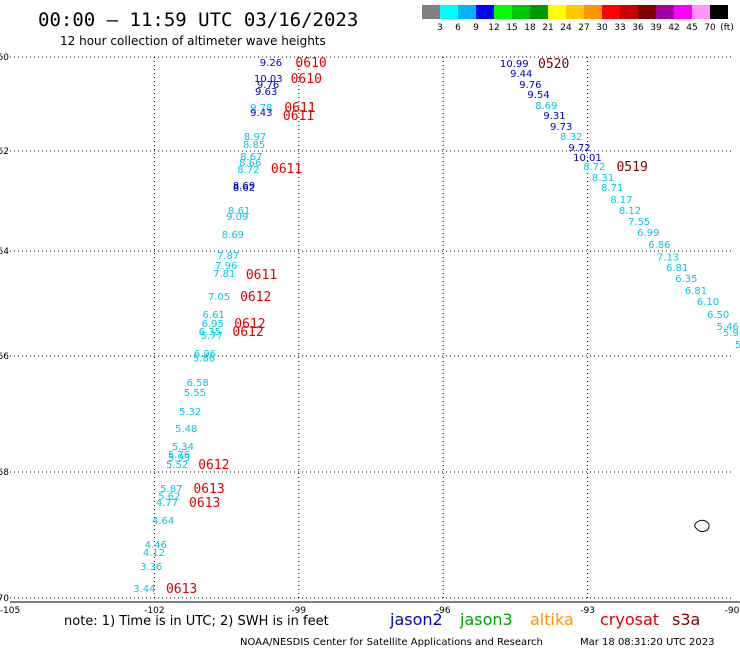 This screenshot has width=740, height=650. I want to click on wave-height-label: 5.34, so click(183, 447).